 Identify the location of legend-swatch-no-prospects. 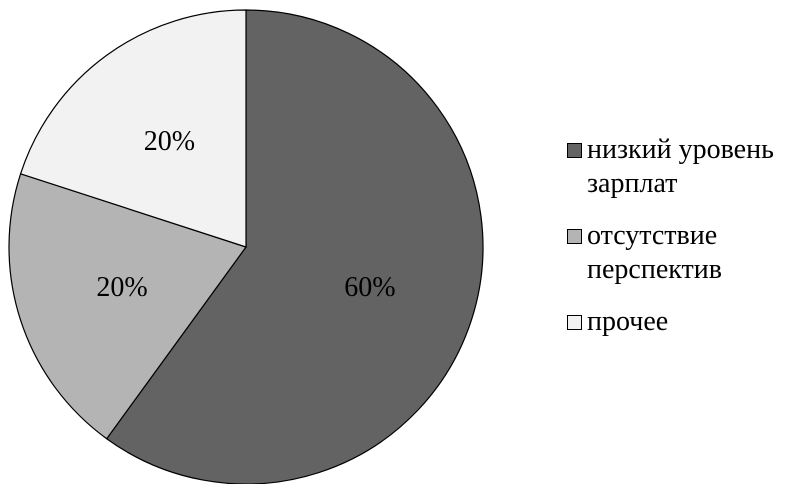
(574, 236).